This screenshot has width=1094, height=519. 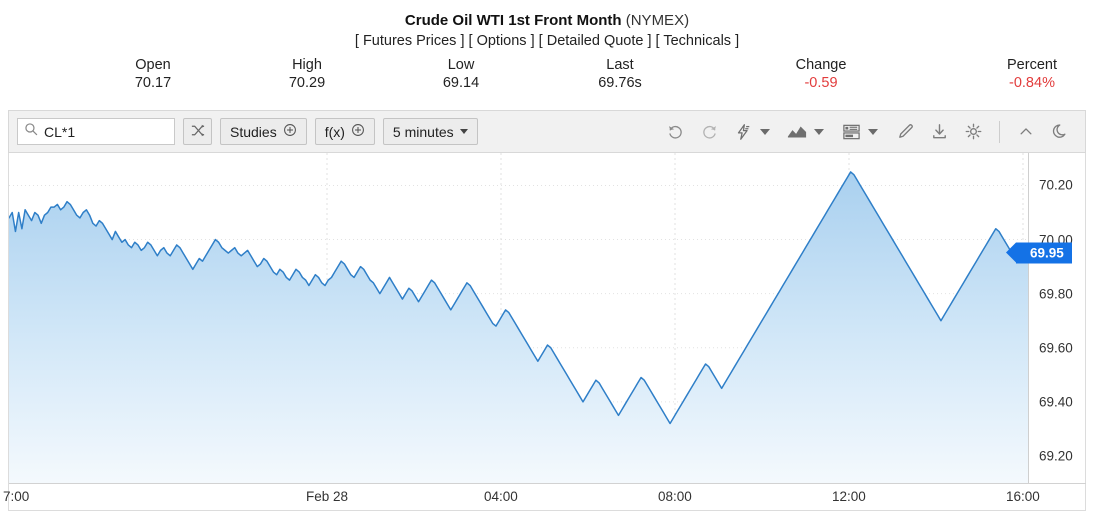 What do you see at coordinates (849, 496) in the screenshot?
I see `x-axis-tick: 12:00` at bounding box center [849, 496].